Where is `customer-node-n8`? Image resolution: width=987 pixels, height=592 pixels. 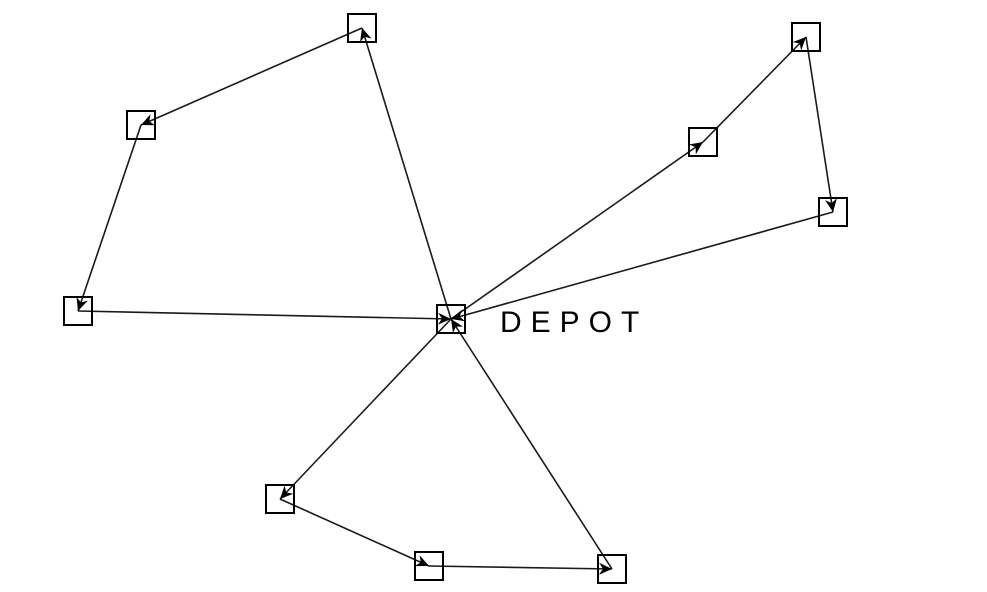 customer-node-n8 is located at coordinates (429, 566).